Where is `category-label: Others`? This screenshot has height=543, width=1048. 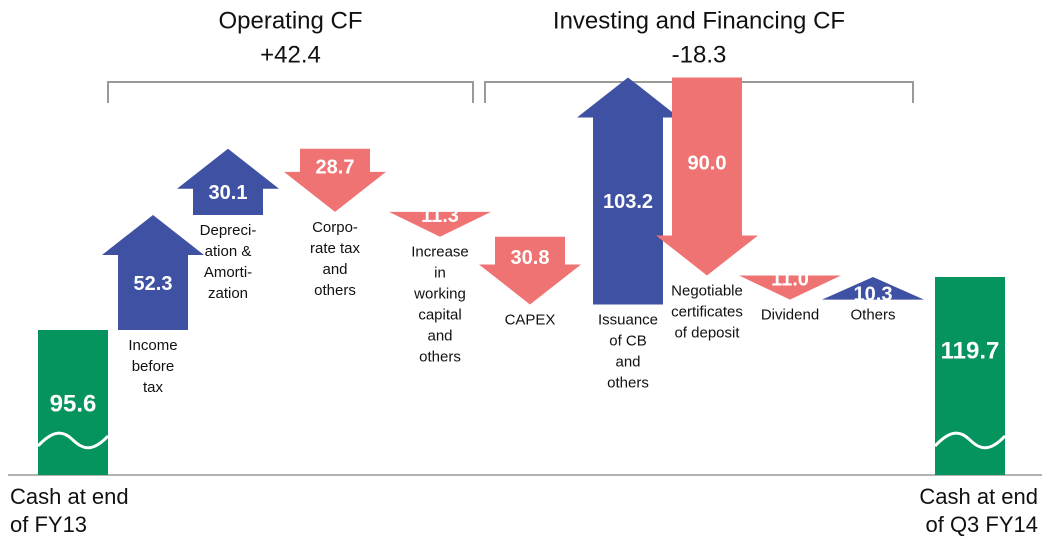 category-label: Others is located at coordinates (872, 315).